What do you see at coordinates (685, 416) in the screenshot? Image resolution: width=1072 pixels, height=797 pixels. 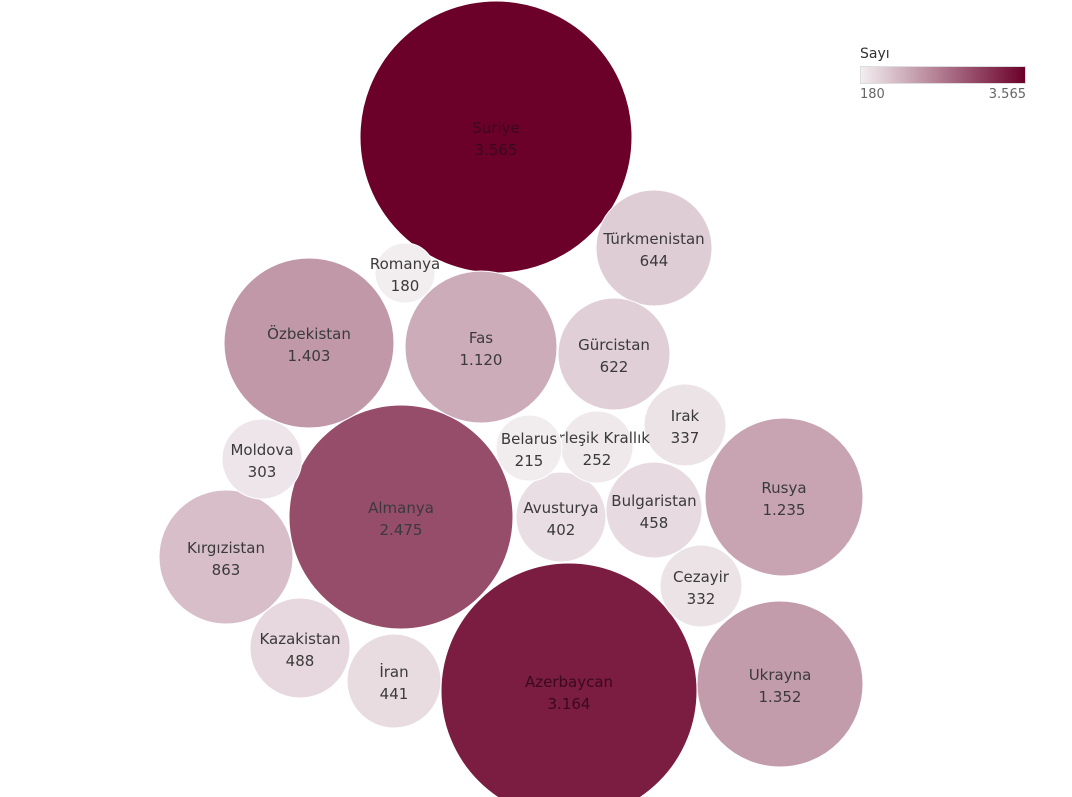 I see `bubble-label: Irak` at bounding box center [685, 416].